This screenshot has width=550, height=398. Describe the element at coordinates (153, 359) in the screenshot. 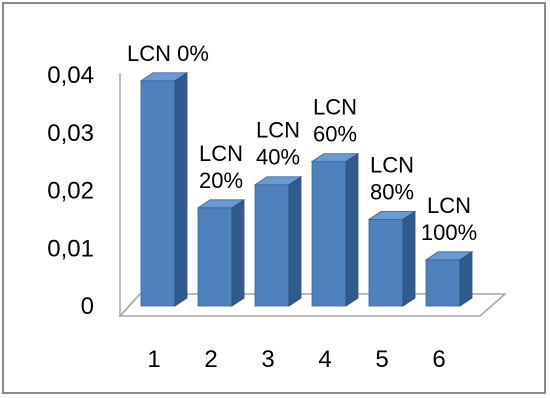

I see `x-tick-label: 1` at that location.